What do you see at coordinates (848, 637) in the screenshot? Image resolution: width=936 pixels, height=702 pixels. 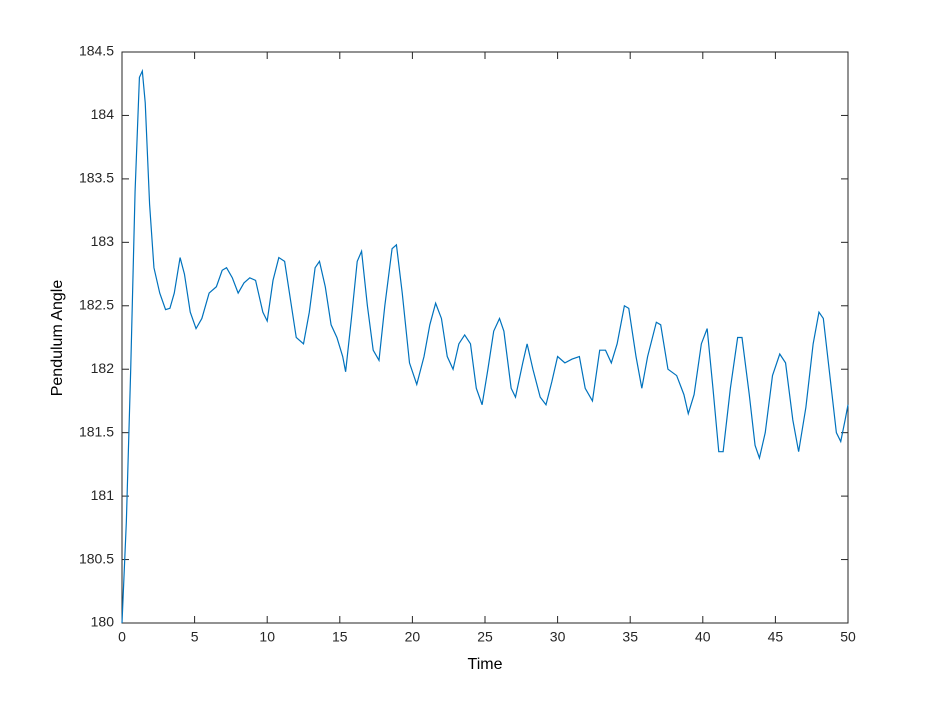 I see `x-tick-label: 50` at bounding box center [848, 637].